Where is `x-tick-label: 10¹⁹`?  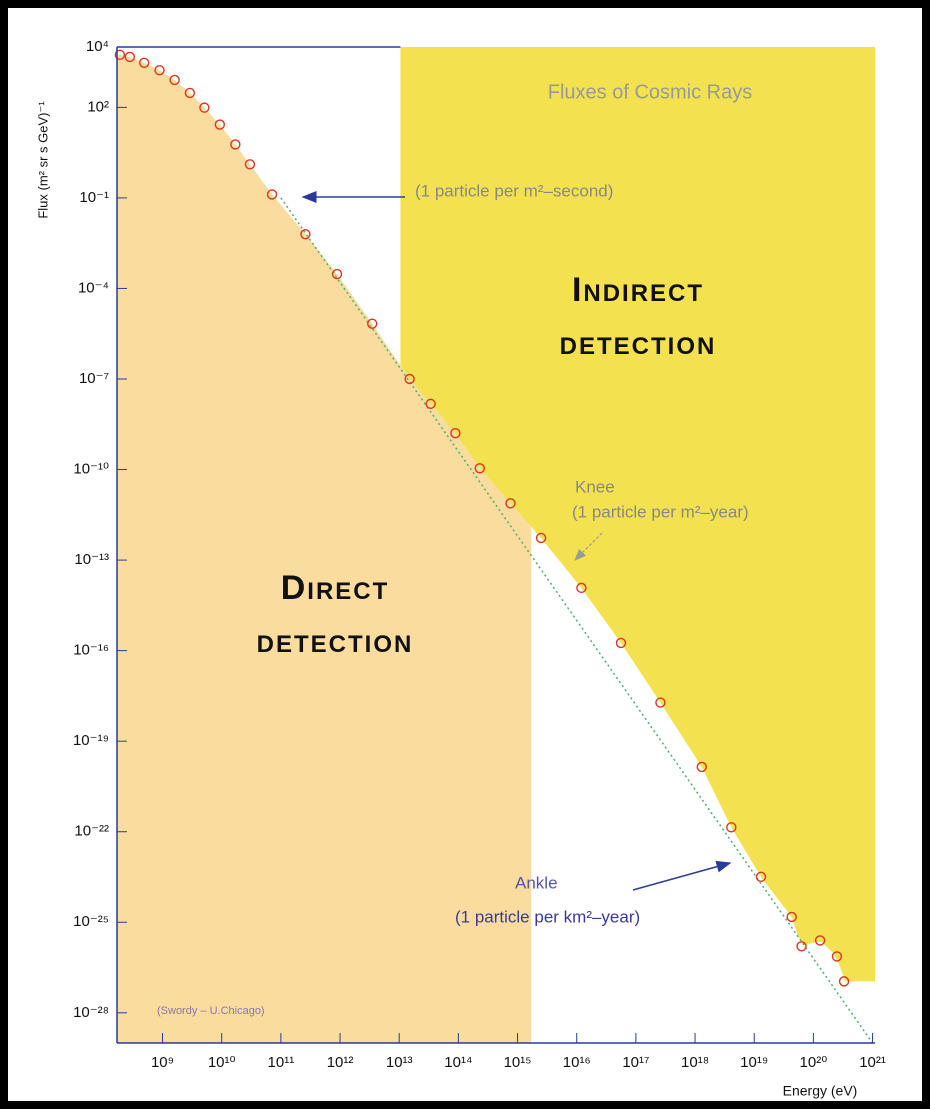
x-tick-label: 10¹⁹ is located at coordinates (754, 1062).